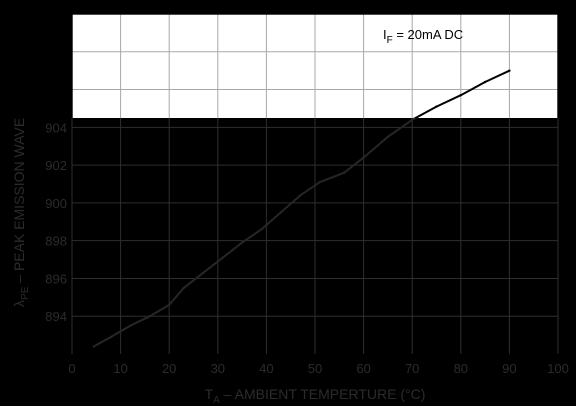 The width and height of the screenshot is (576, 406). I want to click on x-tick-label-70: 70, so click(412, 368).